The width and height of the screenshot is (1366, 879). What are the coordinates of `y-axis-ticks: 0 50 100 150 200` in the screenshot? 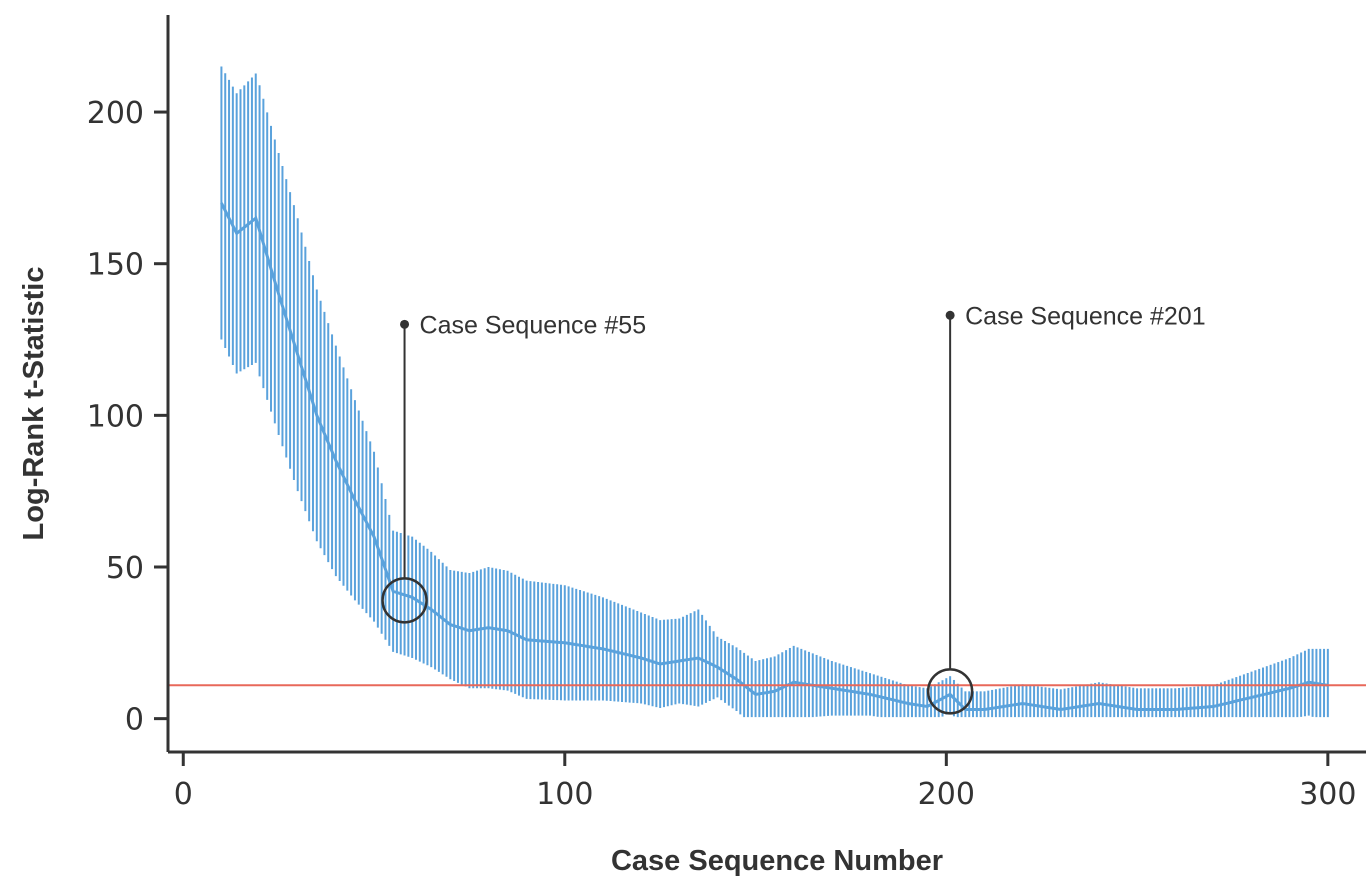 It's located at (127, 417).